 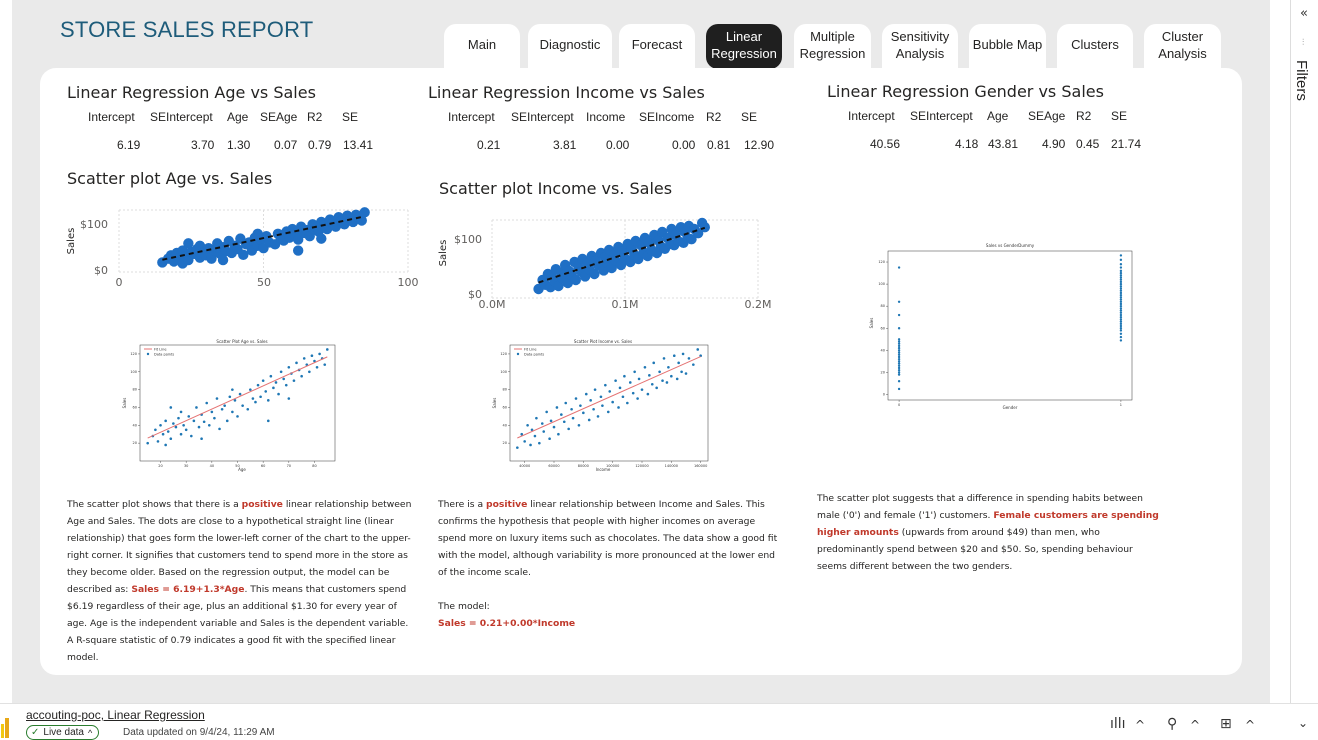 What do you see at coordinates (1087, 144) in the screenshot?
I see `table-cell: 0.45` at bounding box center [1087, 144].